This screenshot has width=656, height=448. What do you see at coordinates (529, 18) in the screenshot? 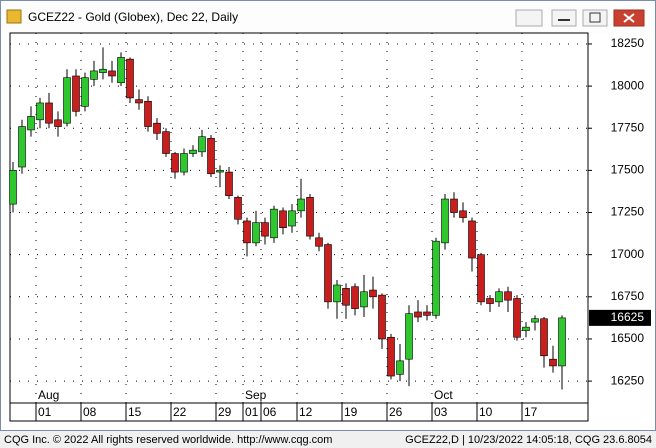
I see `link-button` at bounding box center [529, 18].